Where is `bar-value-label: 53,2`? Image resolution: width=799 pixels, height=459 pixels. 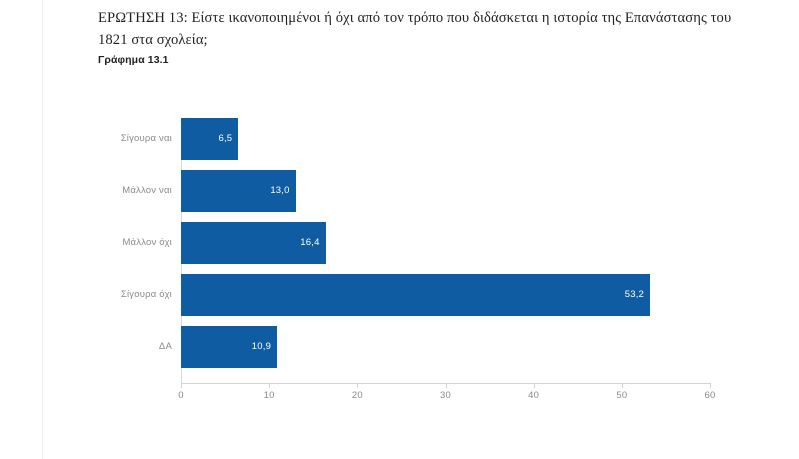
bar-value-label: 53,2 is located at coordinates (634, 294).